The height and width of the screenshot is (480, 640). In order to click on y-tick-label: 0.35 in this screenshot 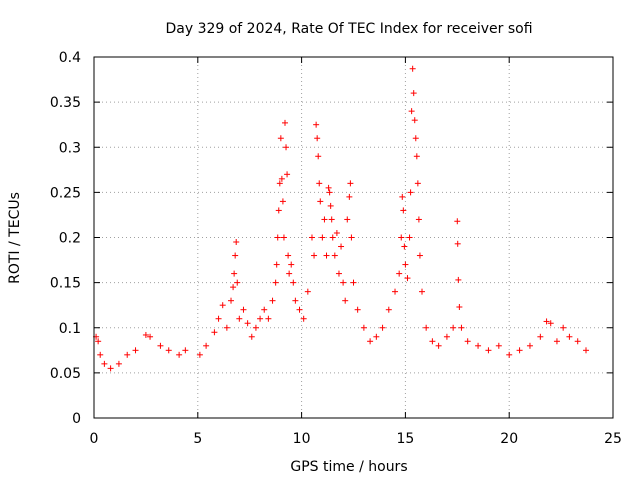, I will do `click(65, 103)`.